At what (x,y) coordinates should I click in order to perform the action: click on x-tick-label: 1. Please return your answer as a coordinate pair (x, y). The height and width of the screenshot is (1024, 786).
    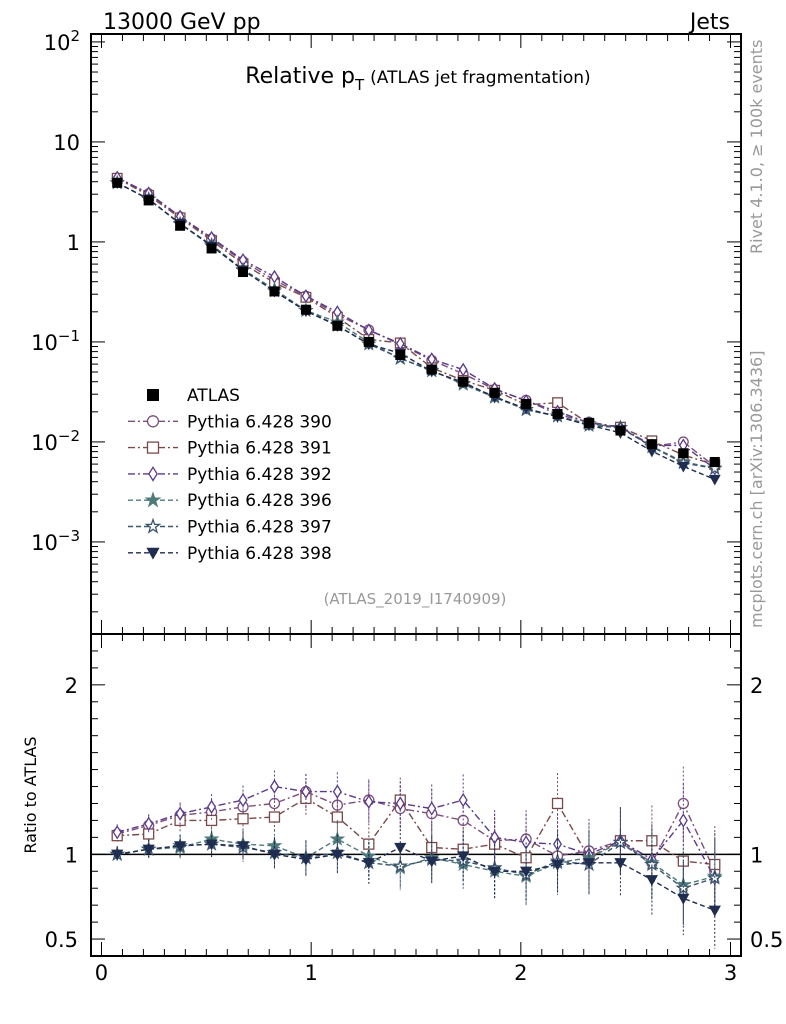
    Looking at the image, I should click on (310, 973).